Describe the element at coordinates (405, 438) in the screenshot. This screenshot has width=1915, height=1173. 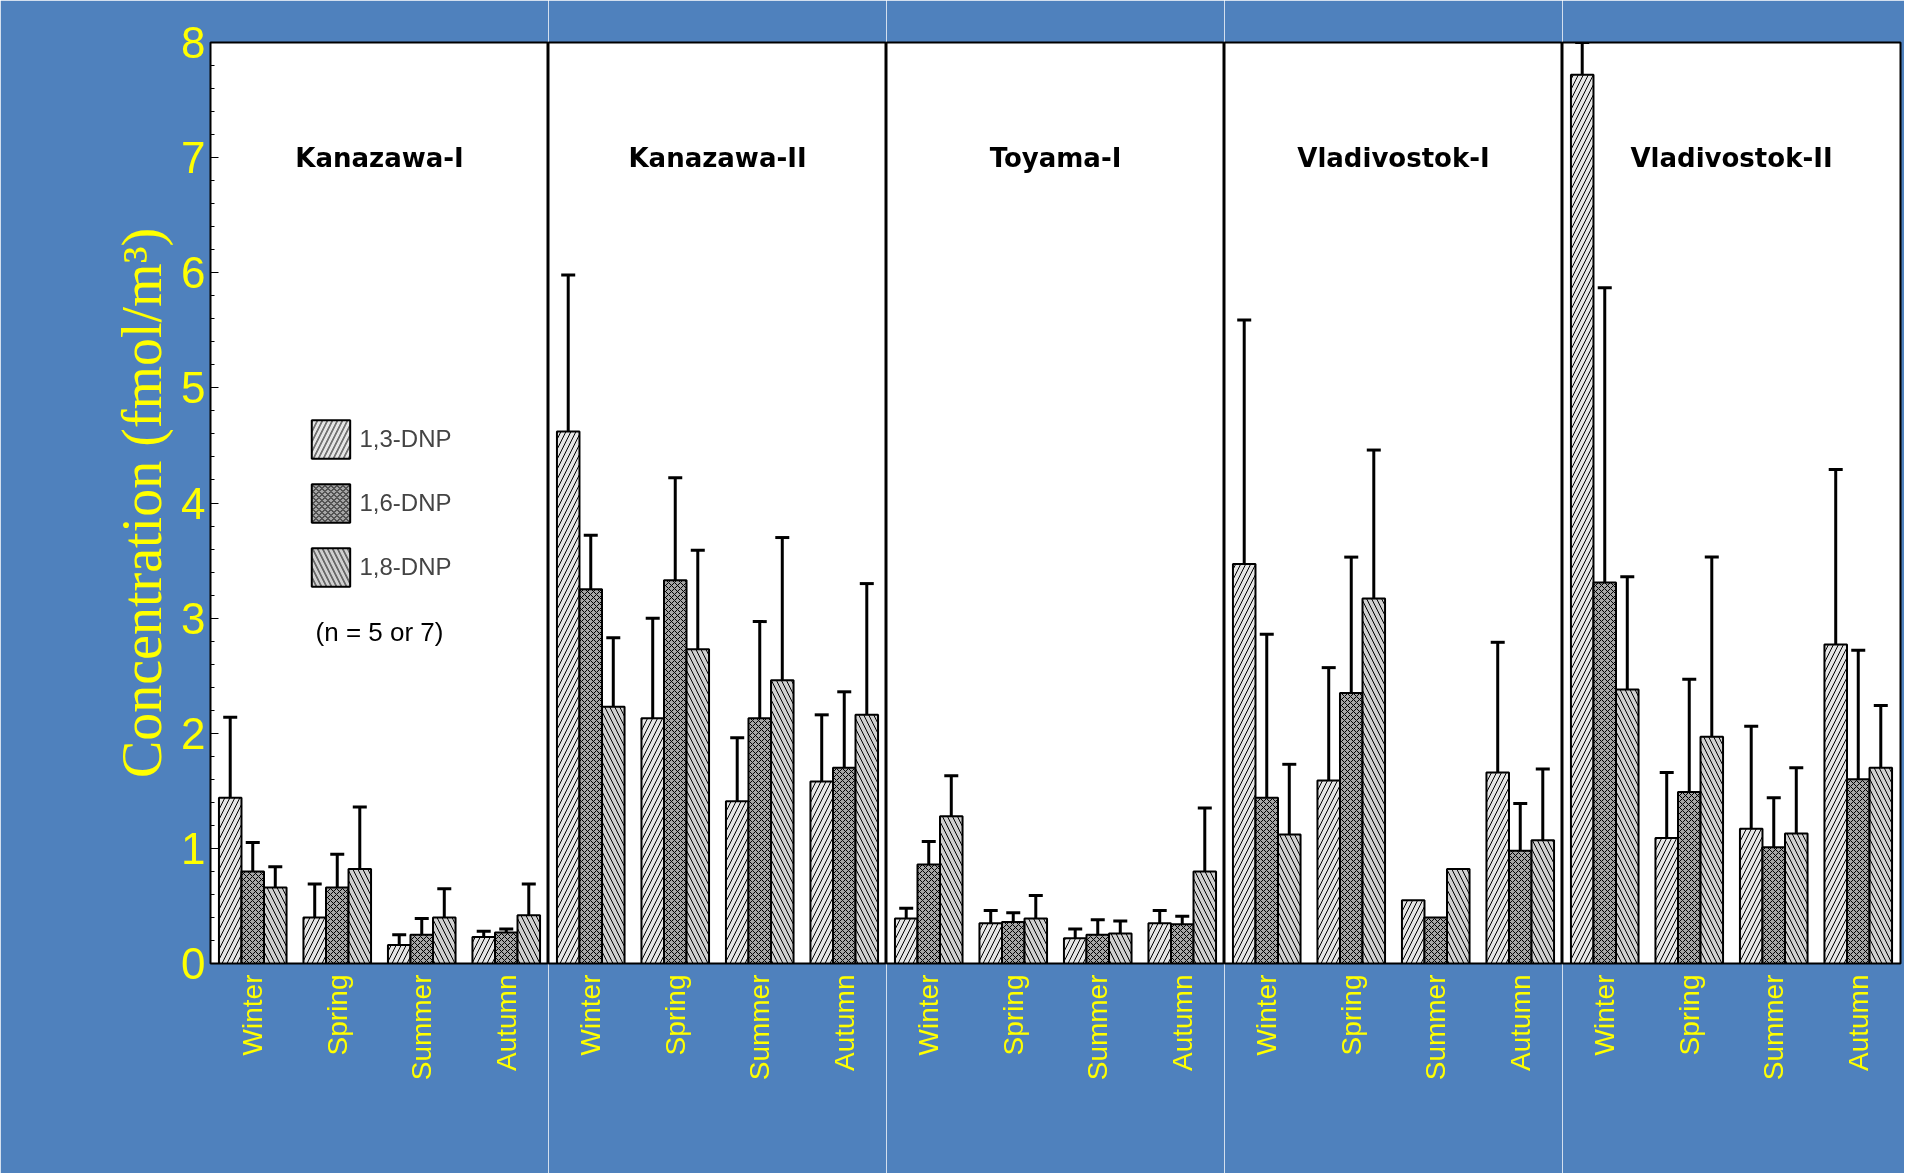
I see `legend-label: 1,3-DNP` at that location.